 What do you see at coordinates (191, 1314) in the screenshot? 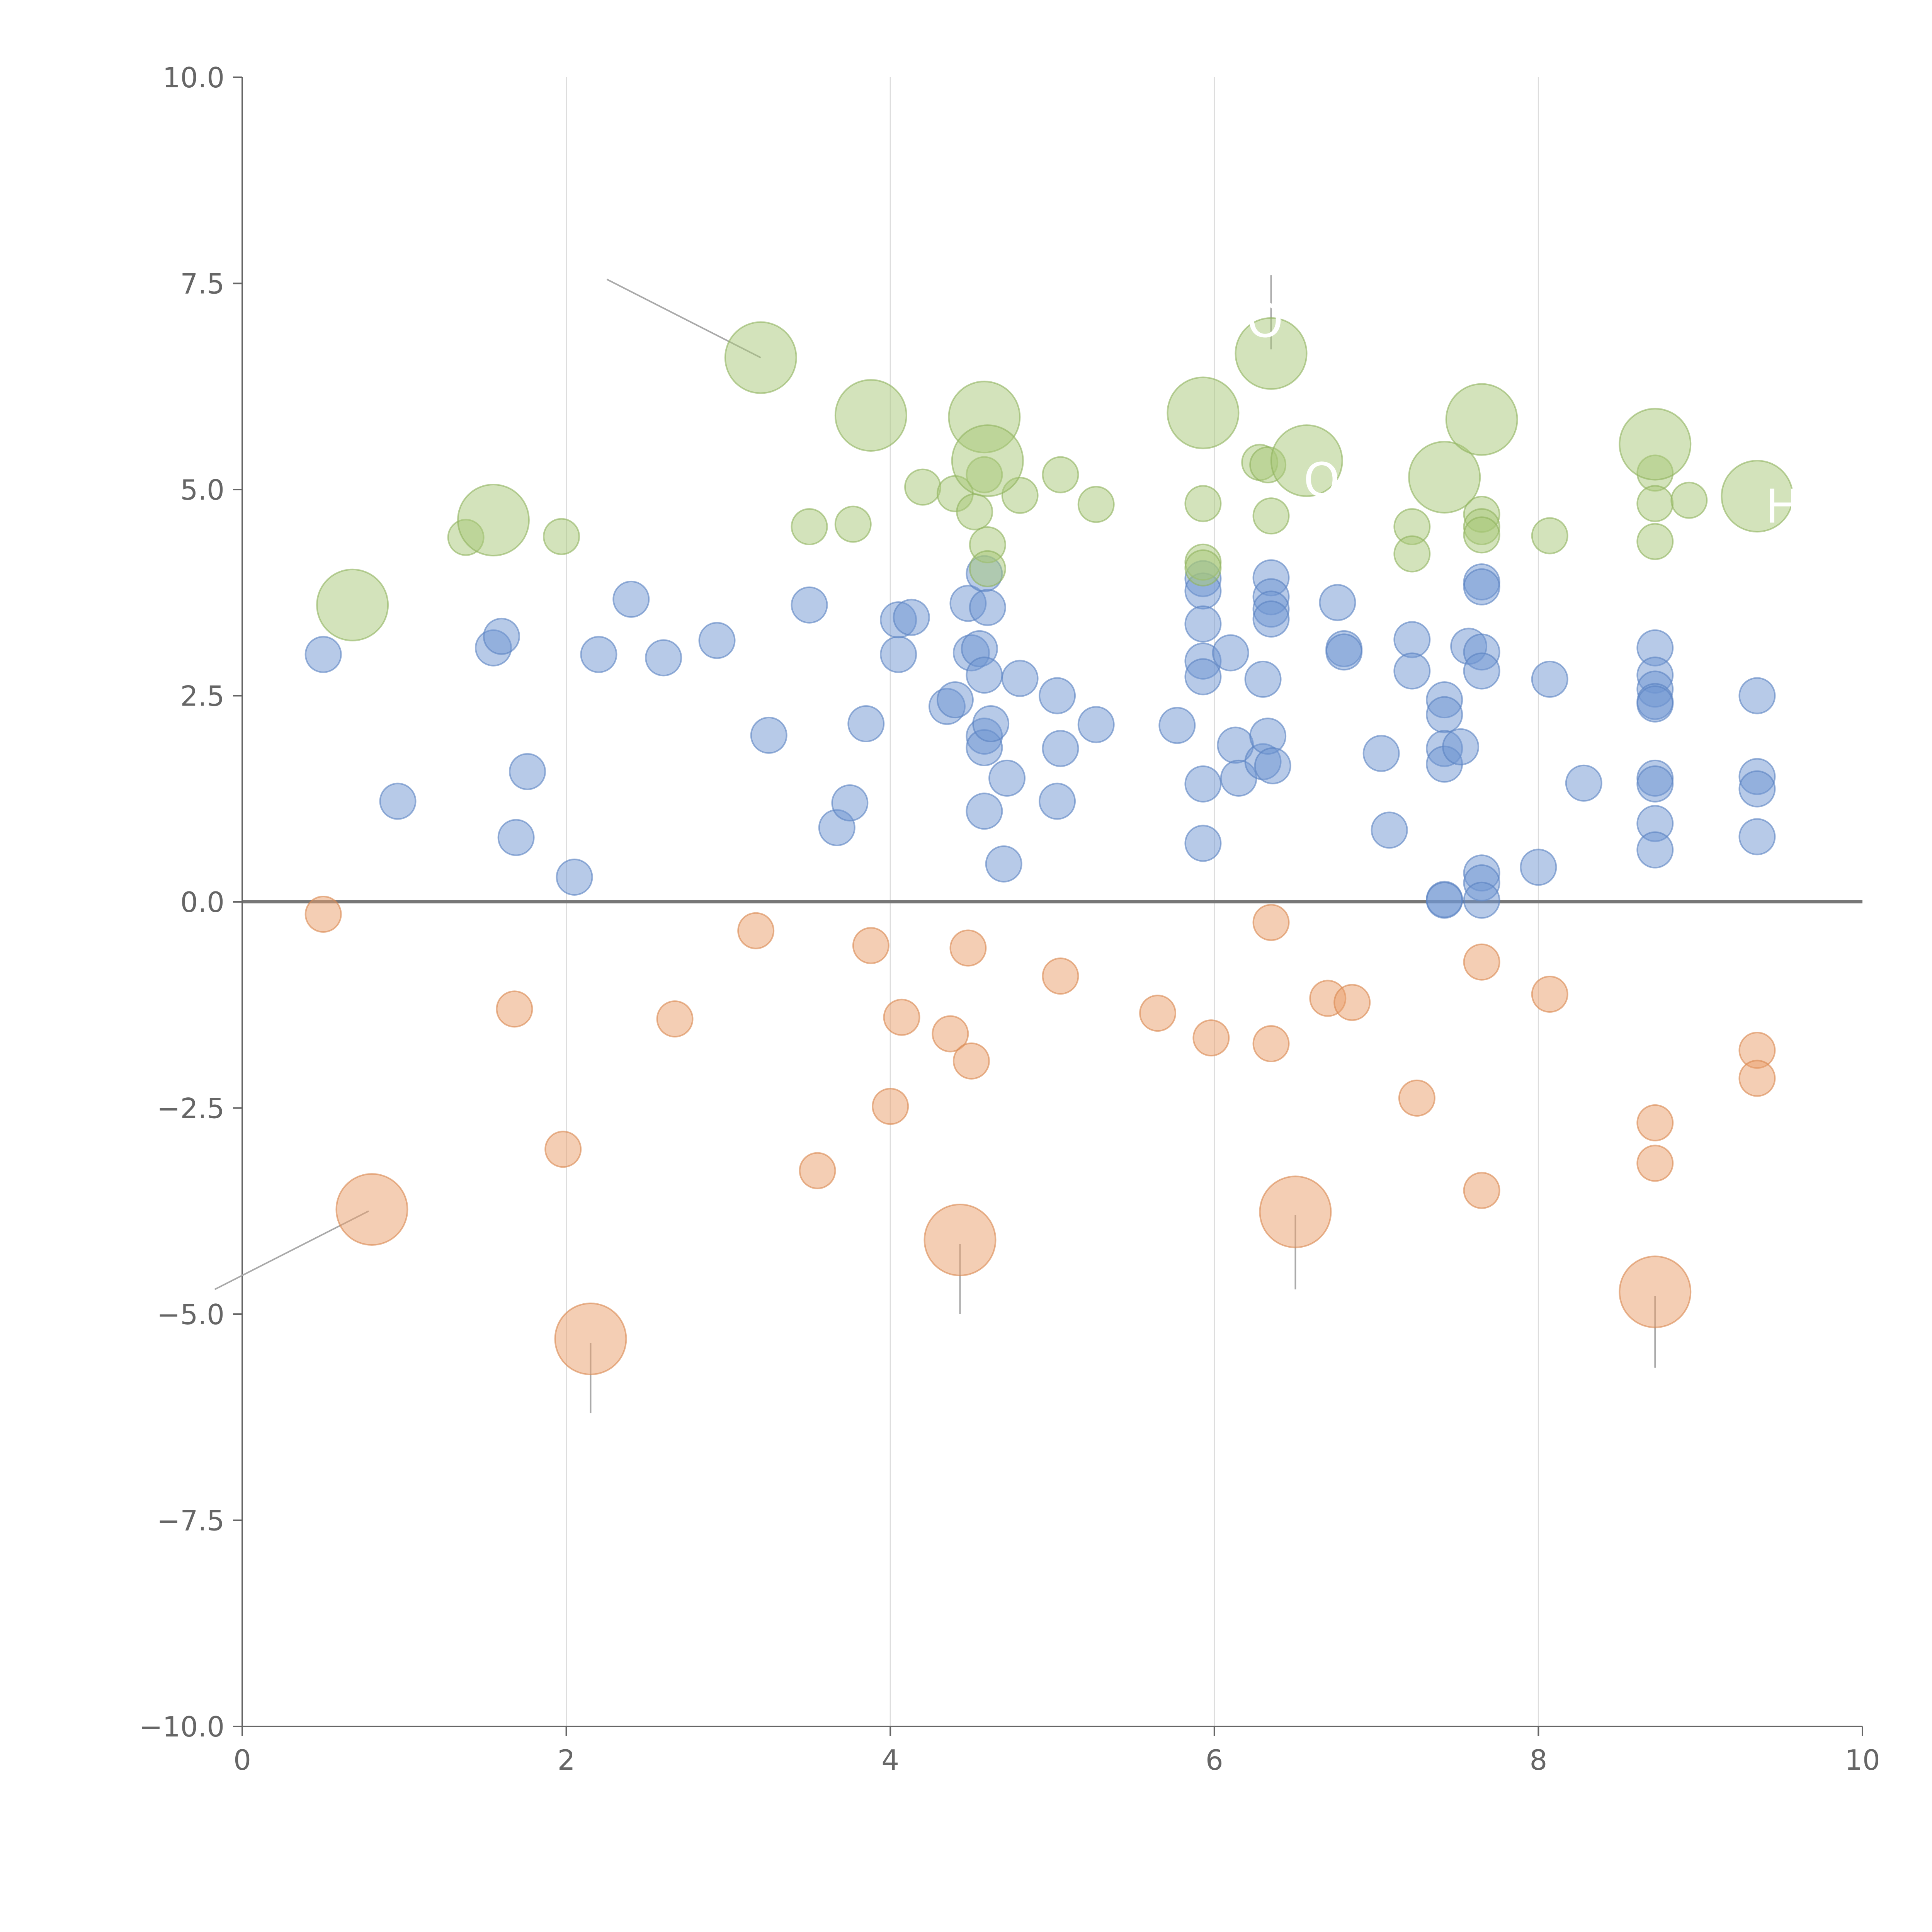
I see `y-tick-label-2: −5.0` at bounding box center [191, 1314].